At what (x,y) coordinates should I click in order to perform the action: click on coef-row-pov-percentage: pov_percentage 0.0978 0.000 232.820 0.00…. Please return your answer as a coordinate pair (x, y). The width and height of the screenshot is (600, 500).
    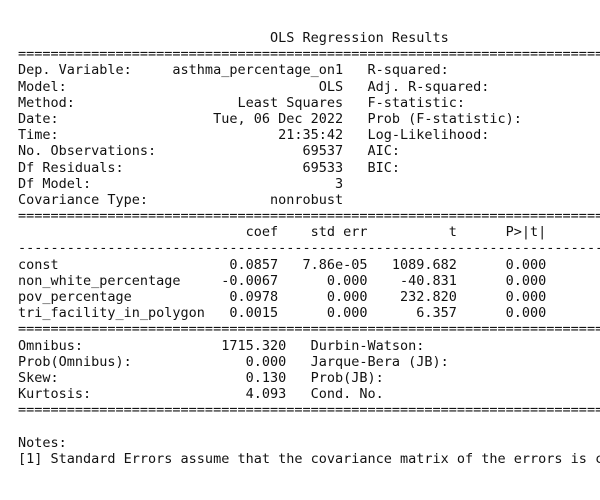
    Looking at the image, I should click on (282, 297).